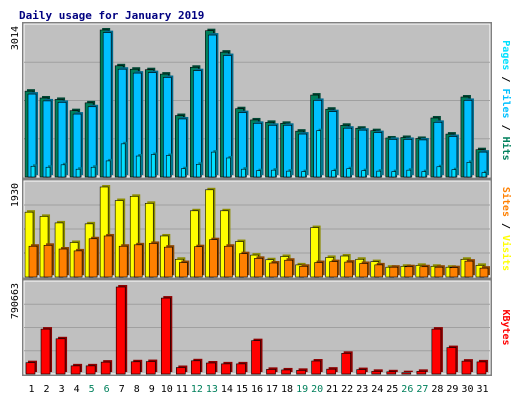 This screenshot has width=512, height=400. Describe the element at coordinates (364, 270) in the screenshot. I see `bar-sites-day-23-face` at that location.